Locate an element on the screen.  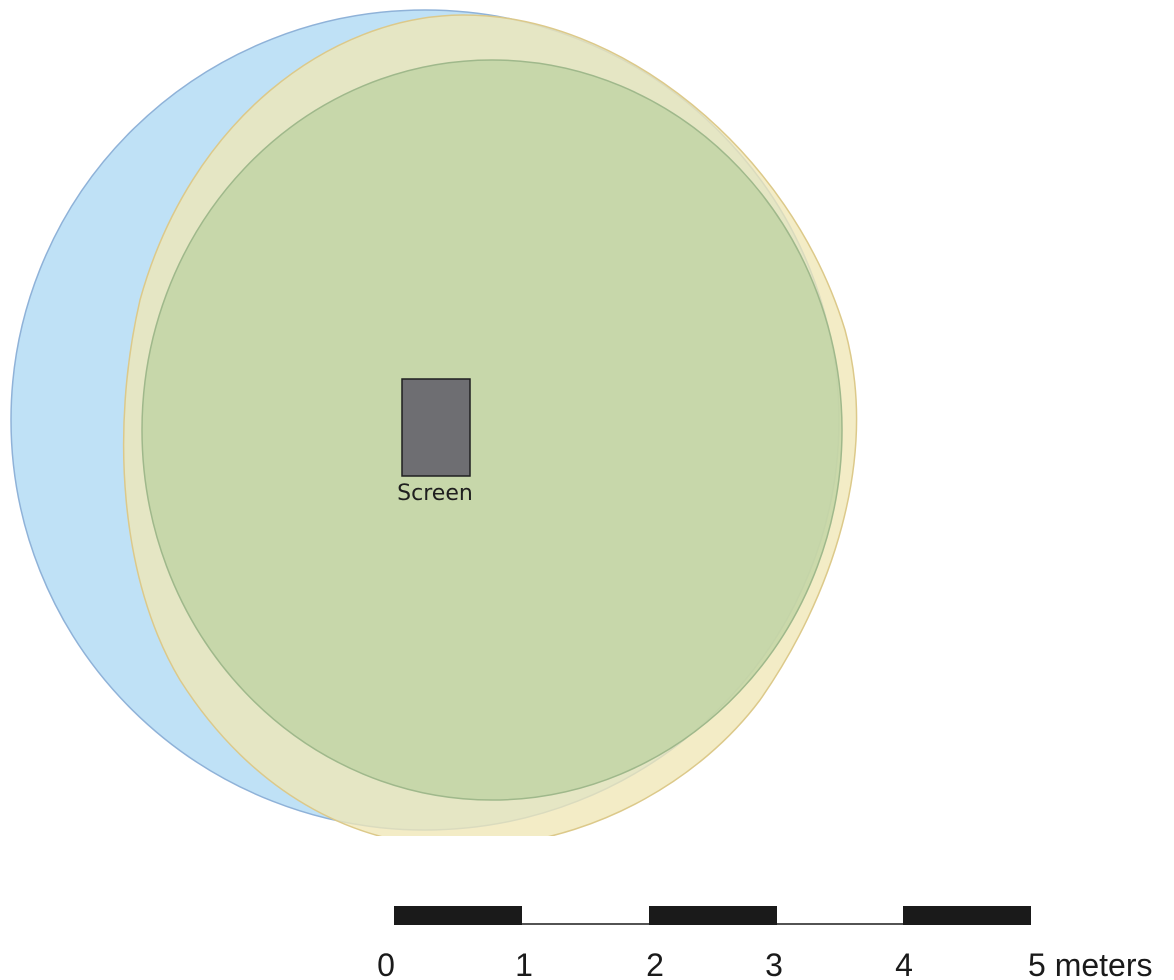
scale-tick-label-4: 4 is located at coordinates (904, 963).